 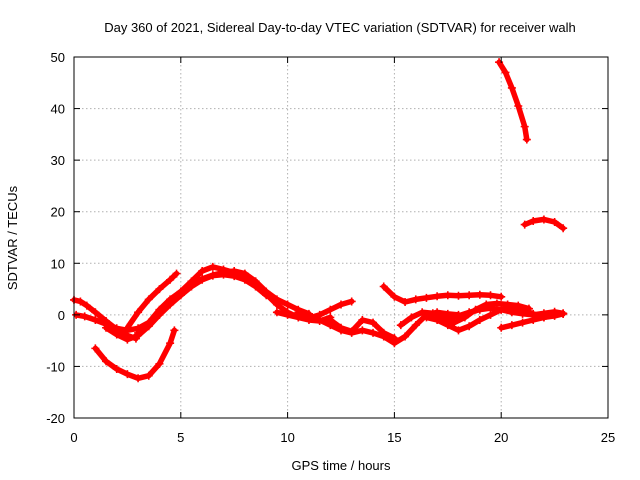 What do you see at coordinates (55, 418) in the screenshot?
I see `y-tick-label: -20` at bounding box center [55, 418].